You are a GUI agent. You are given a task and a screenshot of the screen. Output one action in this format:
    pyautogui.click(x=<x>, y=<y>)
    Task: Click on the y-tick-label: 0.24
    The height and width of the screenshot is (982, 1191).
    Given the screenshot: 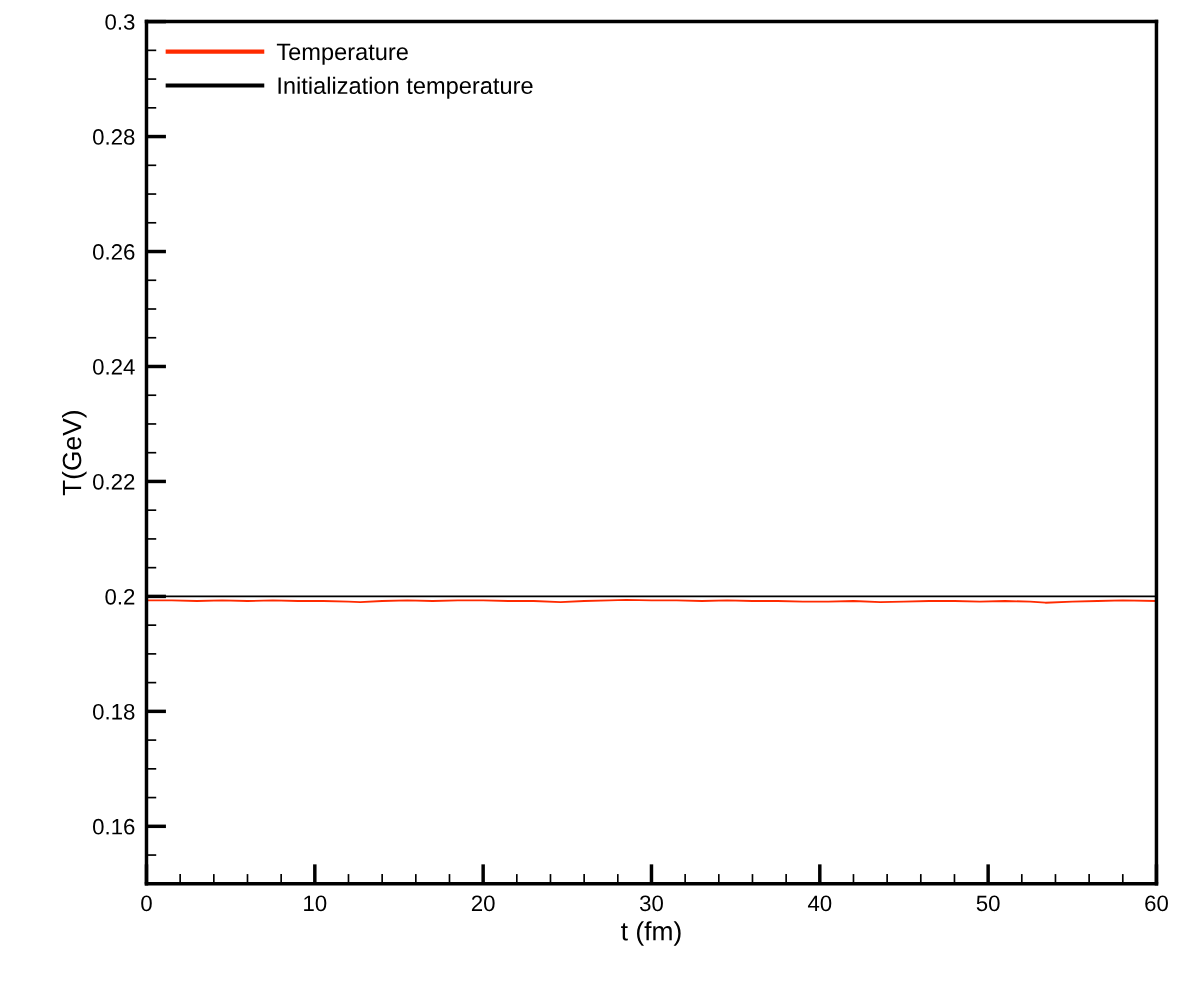 What is the action you would take?
    pyautogui.click(x=114, y=367)
    